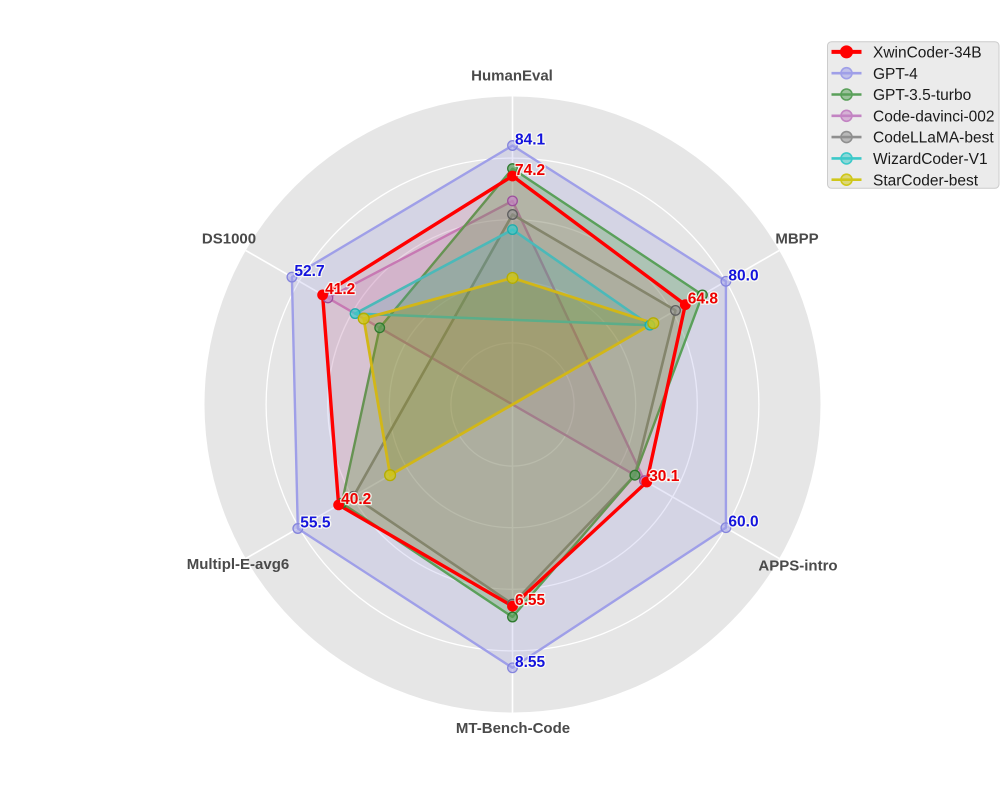 This screenshot has width=1000, height=805. What do you see at coordinates (703, 299) in the screenshot?
I see `svg-text: 64.8` at bounding box center [703, 299].